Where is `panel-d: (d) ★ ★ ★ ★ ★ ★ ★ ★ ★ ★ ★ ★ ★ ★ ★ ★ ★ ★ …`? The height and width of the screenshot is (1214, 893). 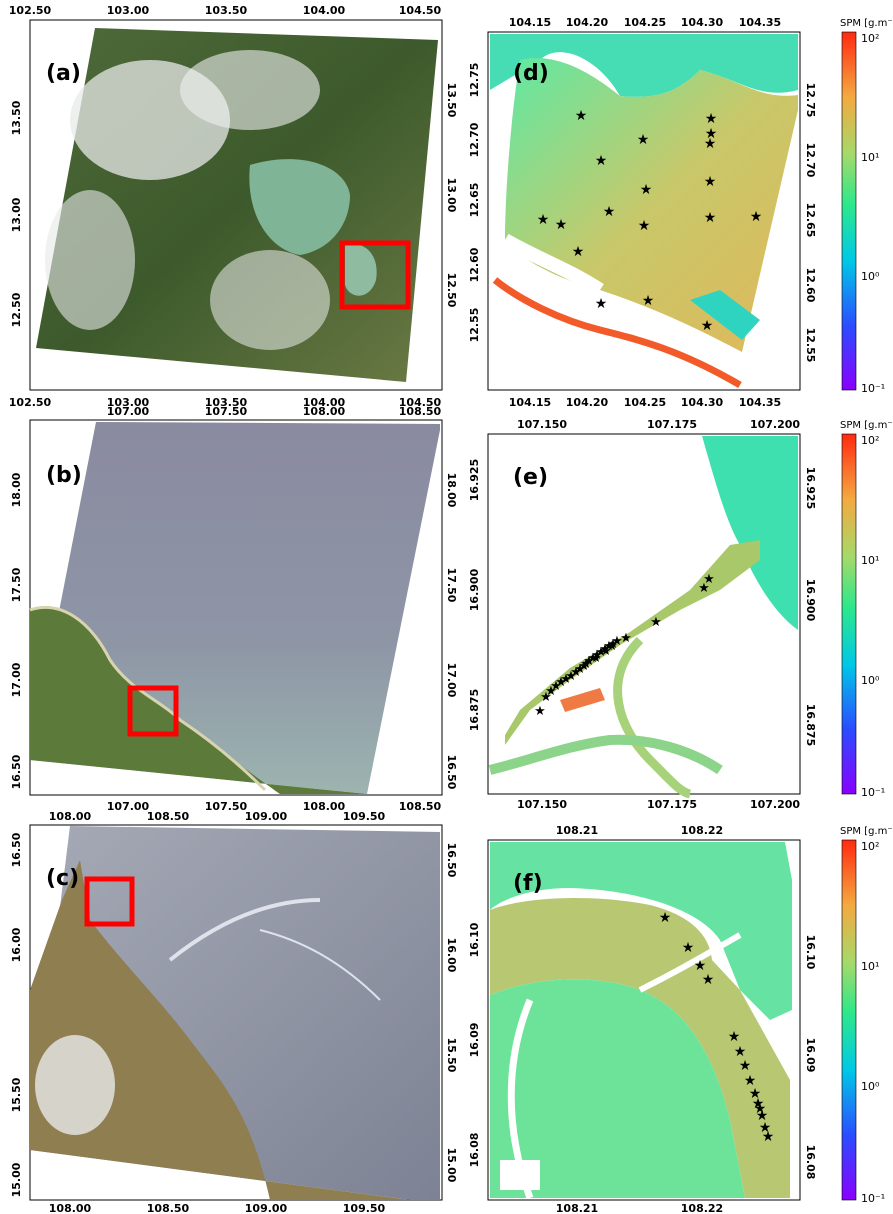 panel-d: (d) ★ ★ ★ ★ ★ ★ ★ ★ ★ ★ ★ ★ ★ ★ ★ ★ ★ ★ … is located at coordinates (642, 212).